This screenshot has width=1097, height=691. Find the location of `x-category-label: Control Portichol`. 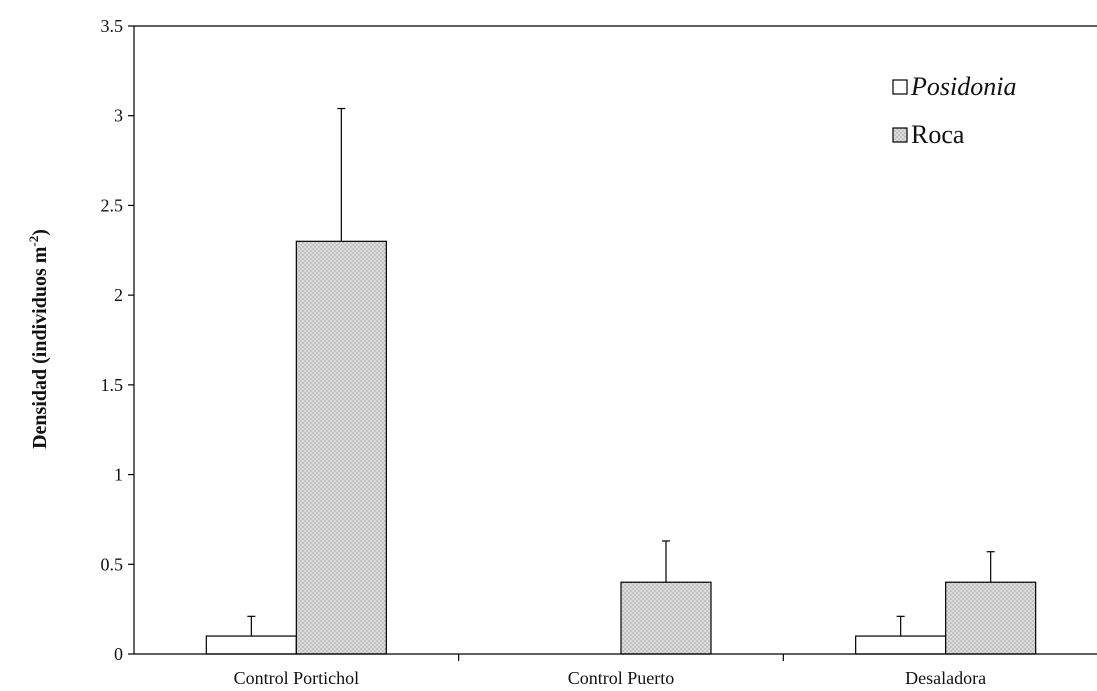

x-category-label: Control Portichol is located at coordinates (297, 678).